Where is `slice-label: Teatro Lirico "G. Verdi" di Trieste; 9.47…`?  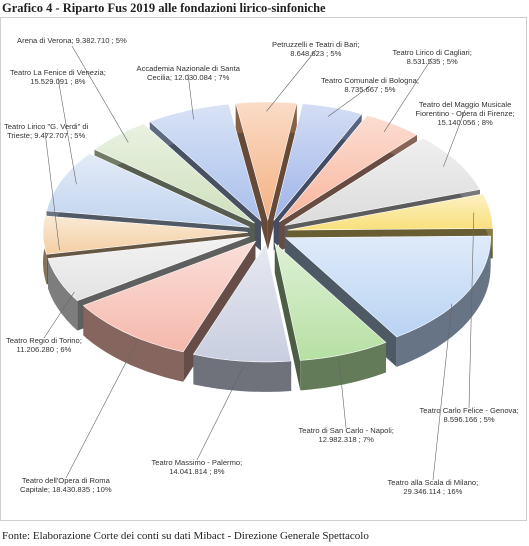
slice-label: Teatro Lirico "G. Verdi" di Trieste; 9.47… is located at coordinates (46, 131).